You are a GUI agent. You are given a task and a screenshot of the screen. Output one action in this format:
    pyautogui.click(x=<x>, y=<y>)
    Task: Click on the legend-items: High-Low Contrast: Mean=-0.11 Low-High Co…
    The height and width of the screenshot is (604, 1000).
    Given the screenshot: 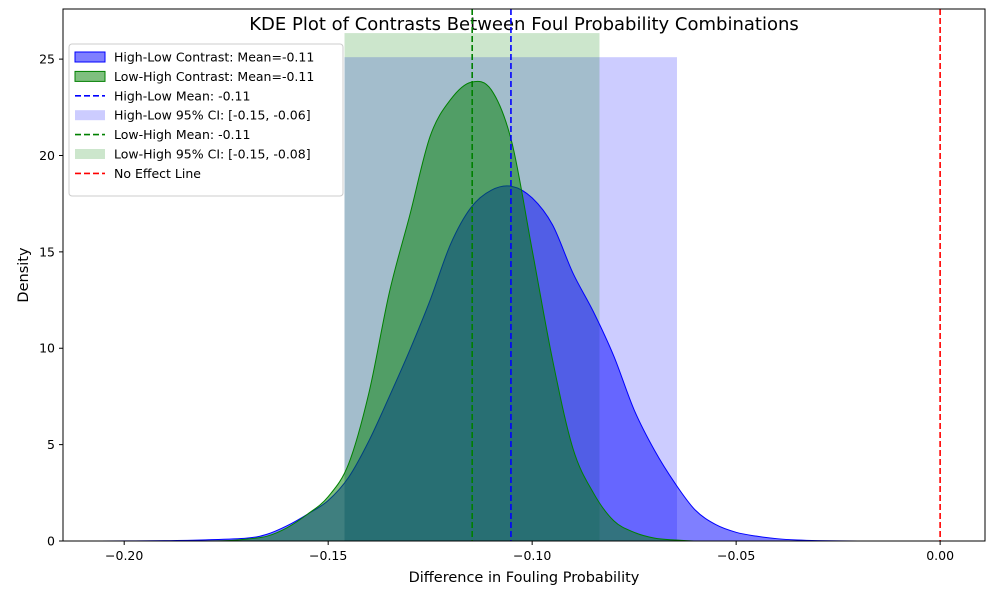 What is the action you would take?
    pyautogui.click(x=194, y=115)
    